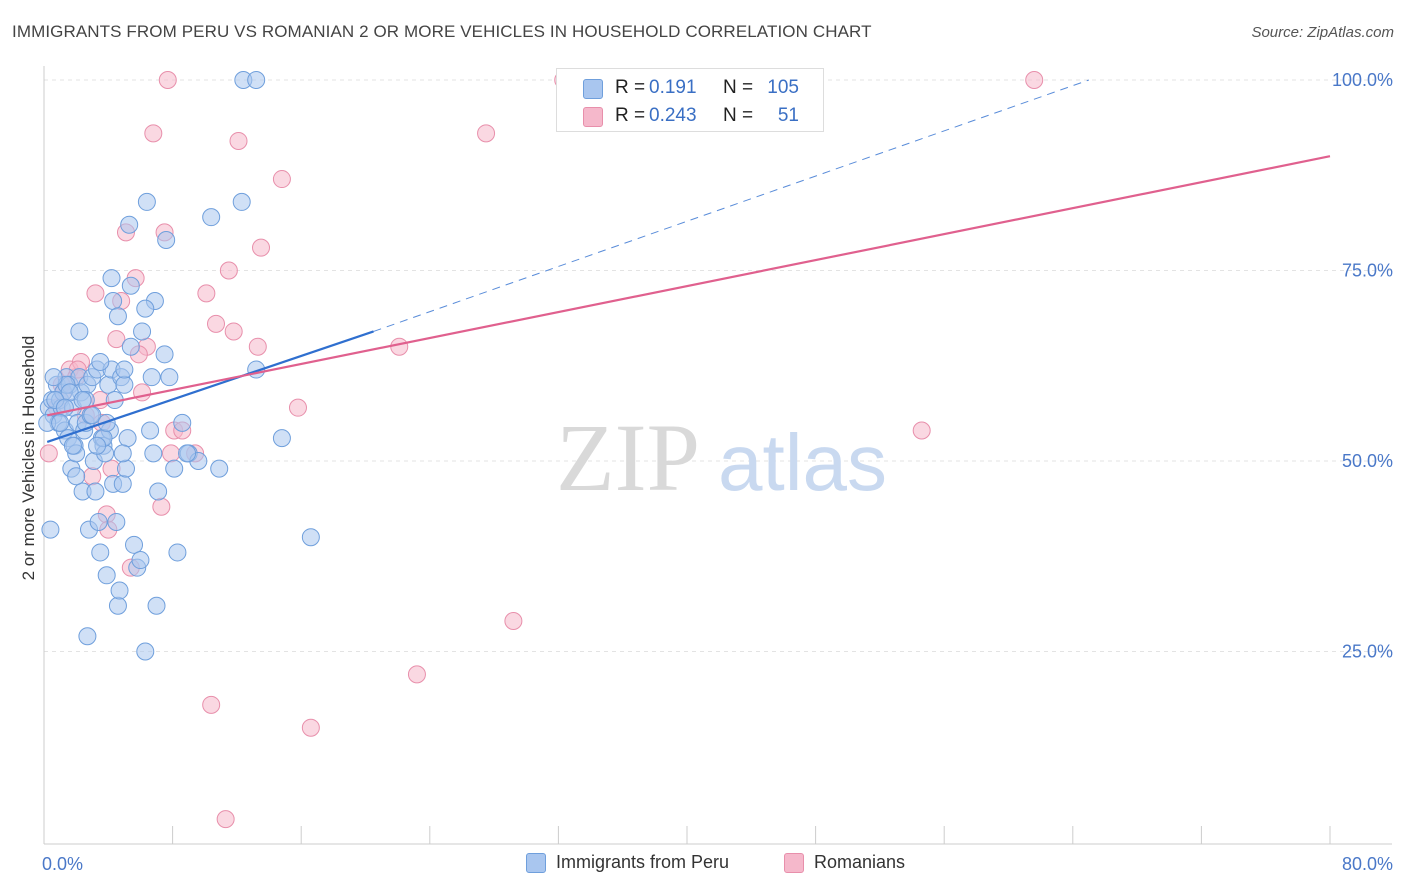 The height and width of the screenshot is (892, 1406). I want to click on legend-item-romanians: Romanians, so click(844, 862).